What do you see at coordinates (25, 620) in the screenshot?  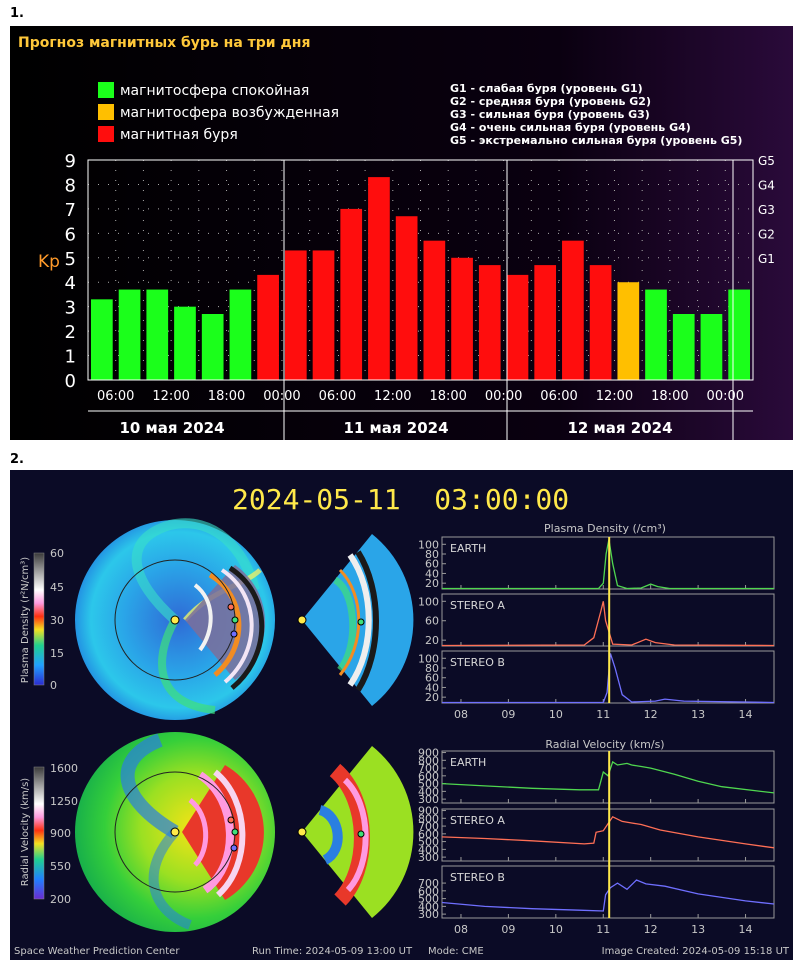 I see `density-cbar-label: Plasma Density (r²N/cm³)` at bounding box center [25, 620].